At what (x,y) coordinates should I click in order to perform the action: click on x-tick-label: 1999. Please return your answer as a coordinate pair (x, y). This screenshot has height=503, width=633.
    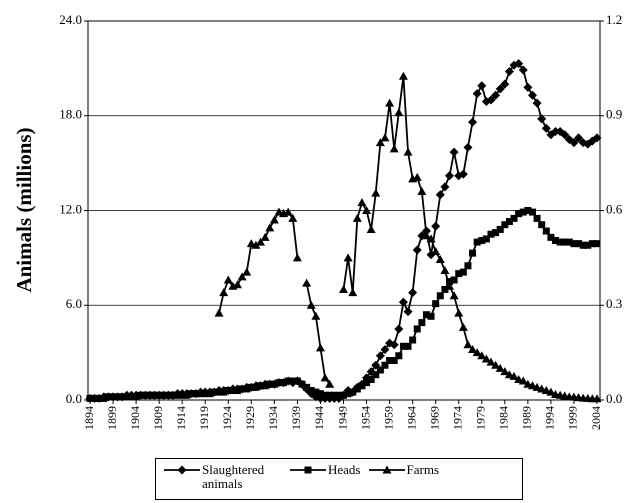
    Looking at the image, I should click on (573, 418).